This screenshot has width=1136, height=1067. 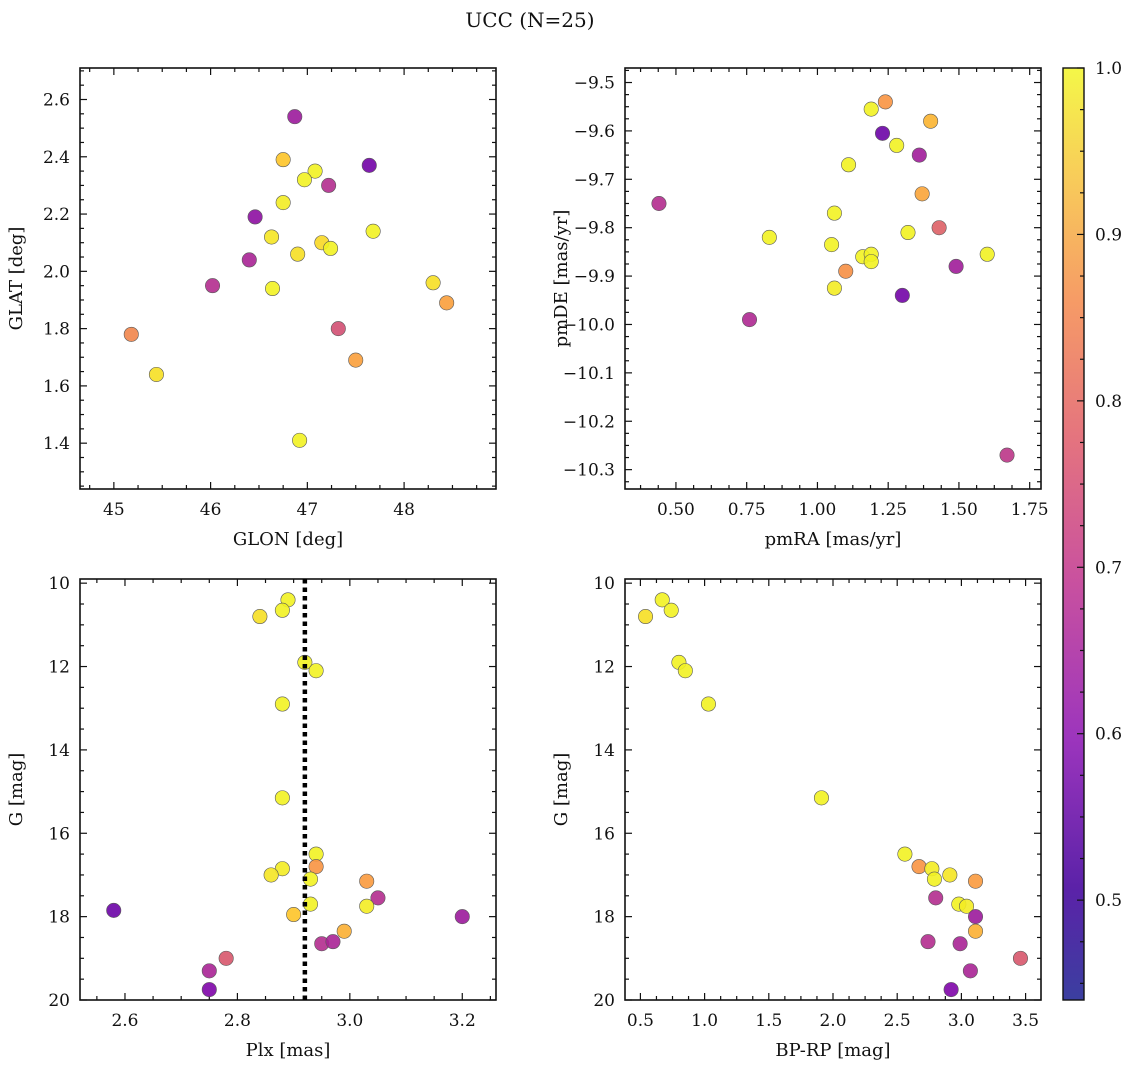 What do you see at coordinates (594, 277) in the screenshot?
I see `y-tick-label: −9.9` at bounding box center [594, 277].